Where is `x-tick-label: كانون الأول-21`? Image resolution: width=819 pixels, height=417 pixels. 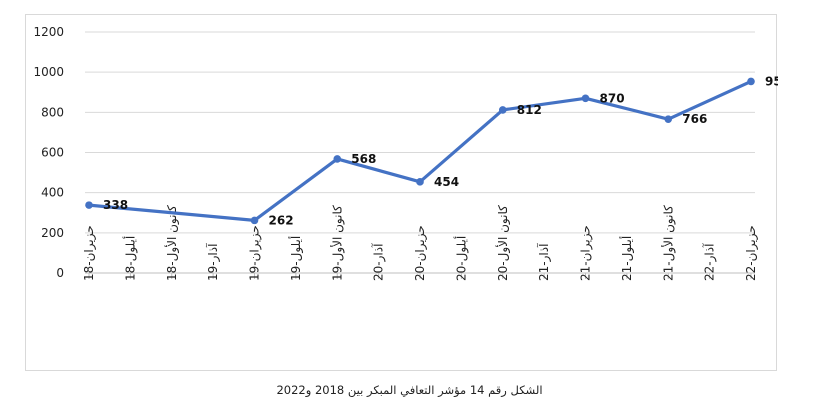
x-tick-label: كانون الأول-21 is located at coordinates (668, 243).